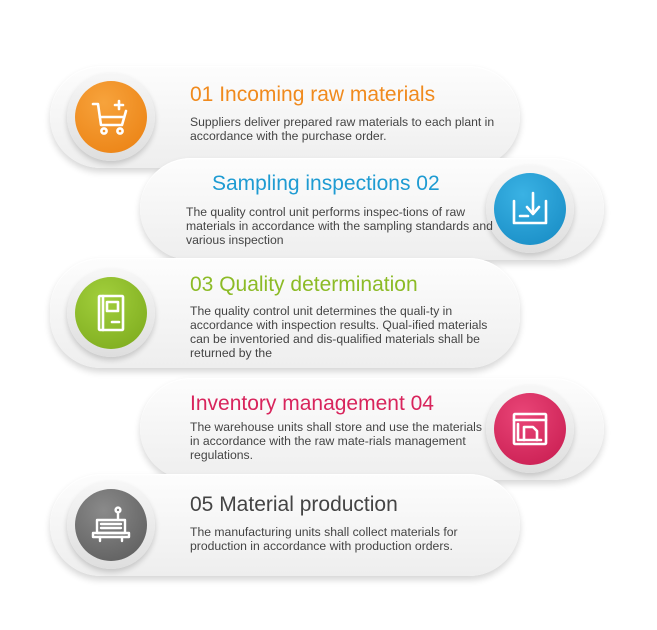  I want to click on step-4-badge, so click(530, 429).